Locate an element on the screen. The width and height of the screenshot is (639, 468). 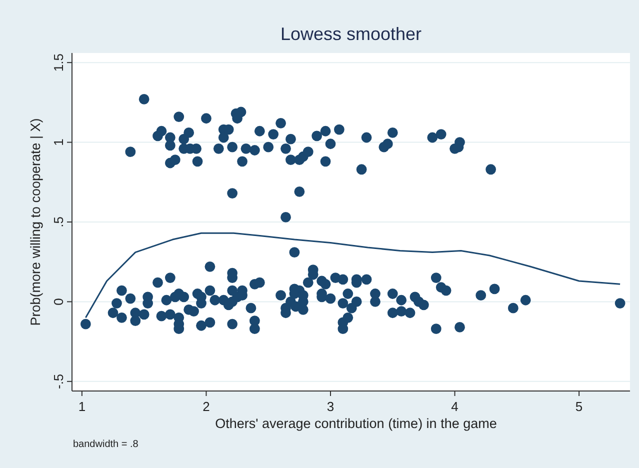
x-axis-title: Others' average contribution (time) in the game is located at coordinates (356, 423).